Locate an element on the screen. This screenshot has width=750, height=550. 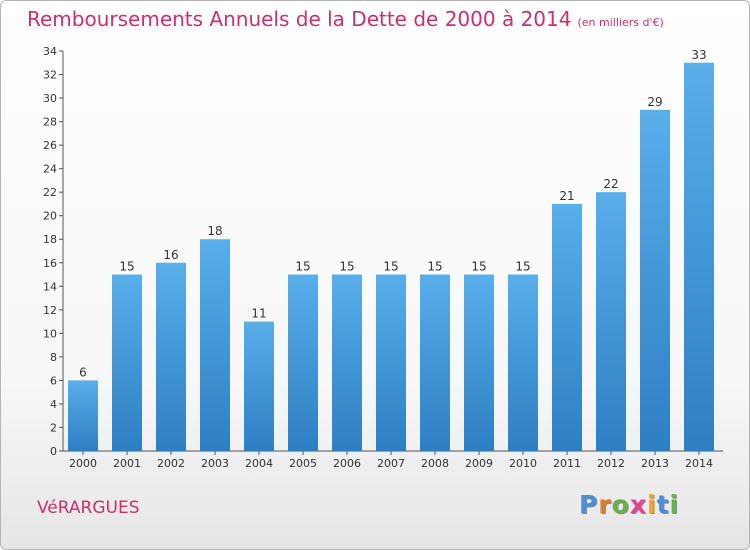
y-tick-label: 2 is located at coordinates (53, 427).